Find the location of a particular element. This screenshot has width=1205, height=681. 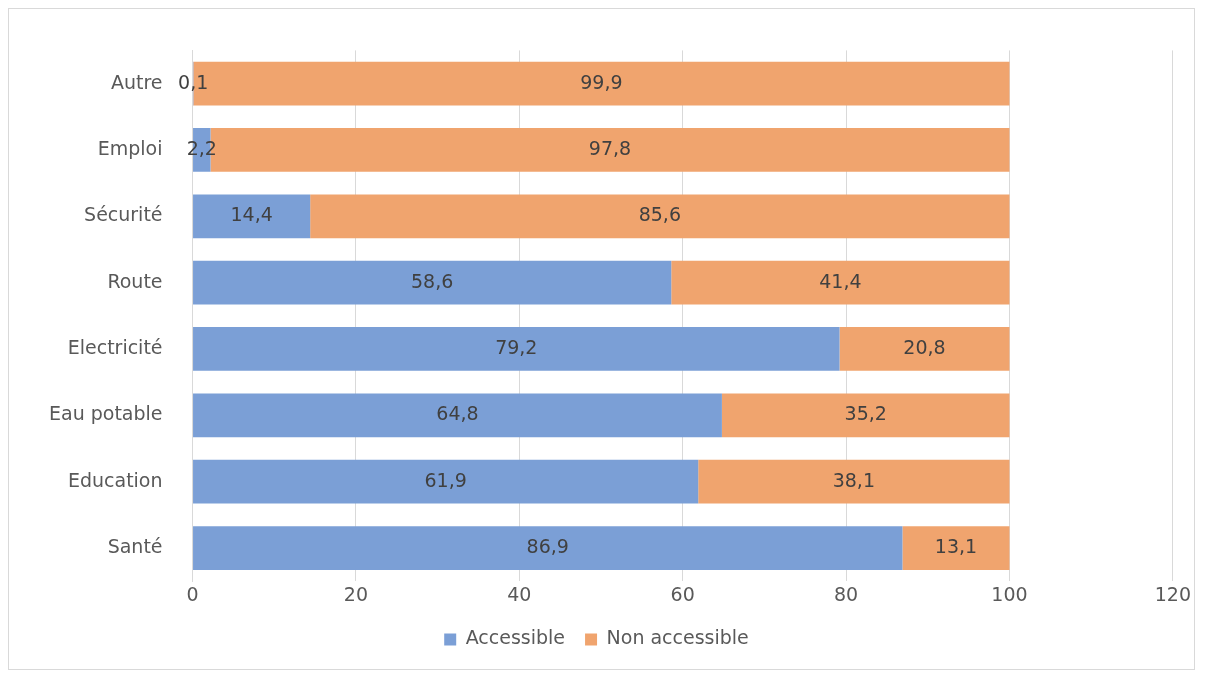

data-label: 99,9 is located at coordinates (601, 81).